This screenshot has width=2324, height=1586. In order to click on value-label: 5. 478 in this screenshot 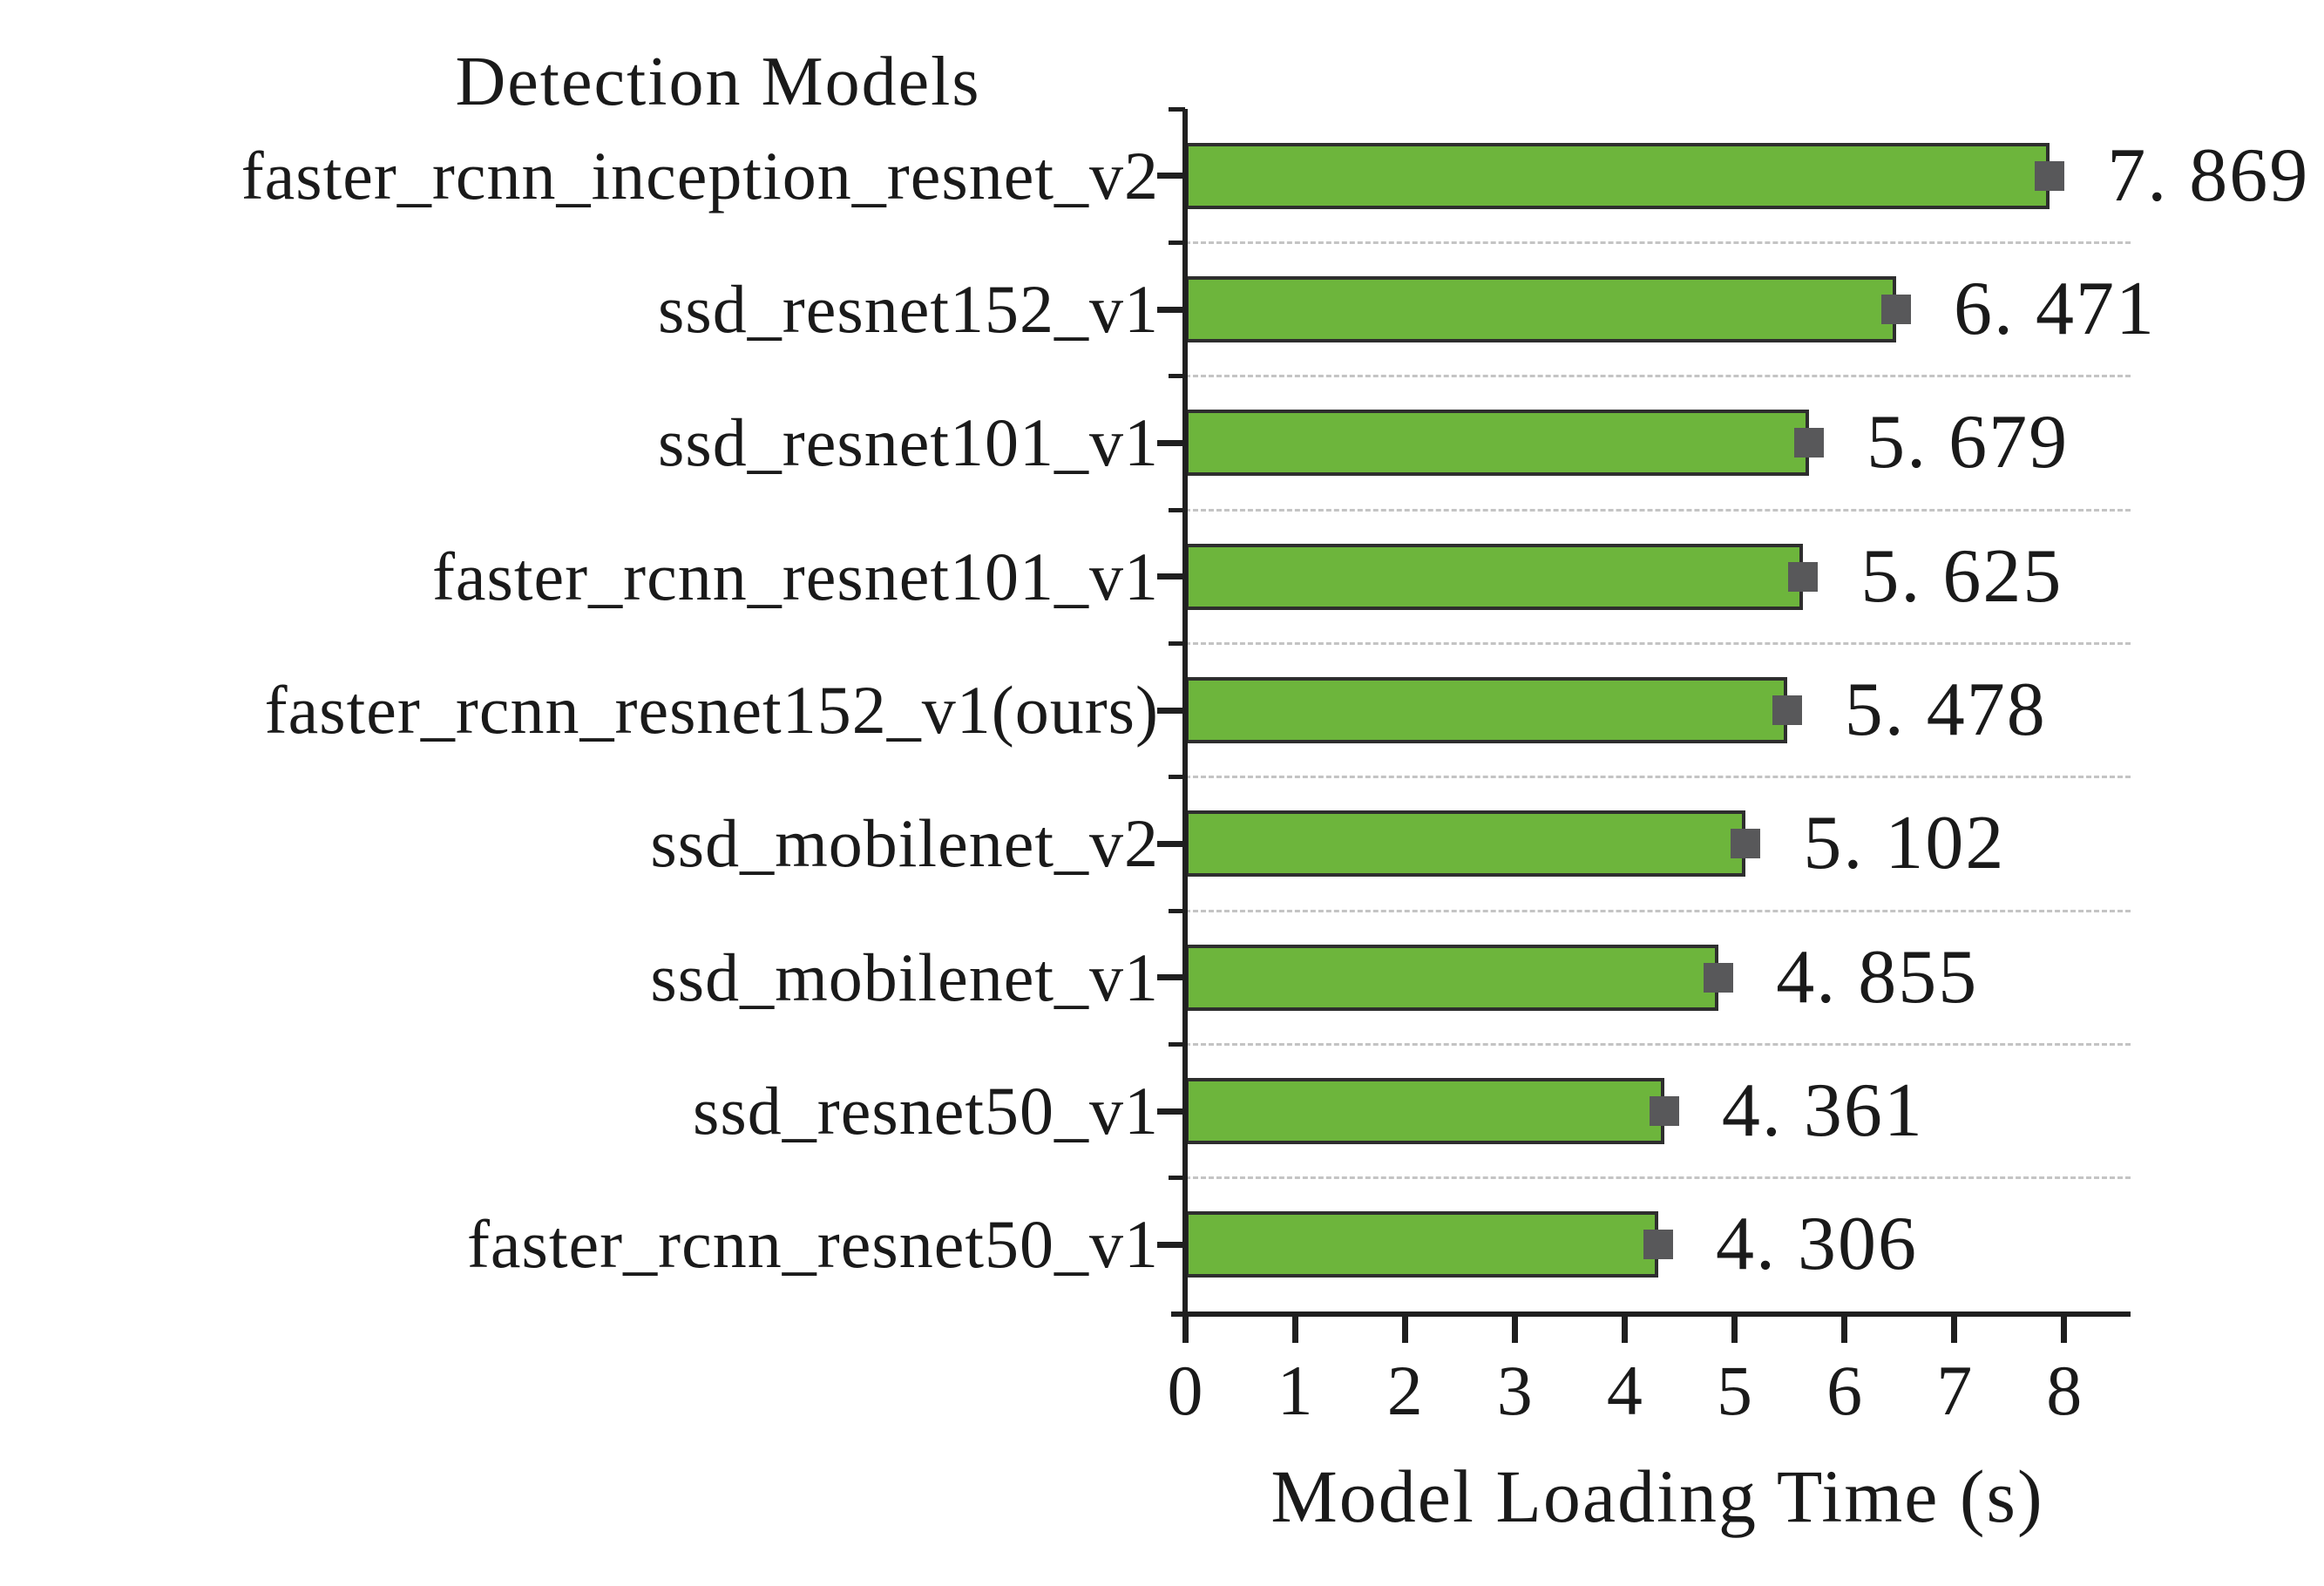, I will do `click(1945, 710)`.